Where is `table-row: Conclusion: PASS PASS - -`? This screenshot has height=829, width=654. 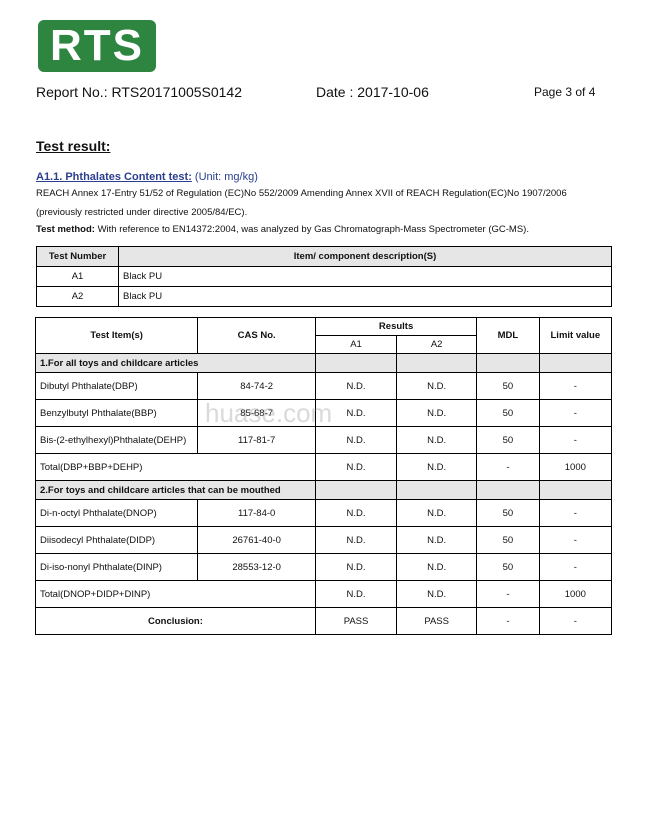 table-row: Conclusion: PASS PASS - - is located at coordinates (324, 621).